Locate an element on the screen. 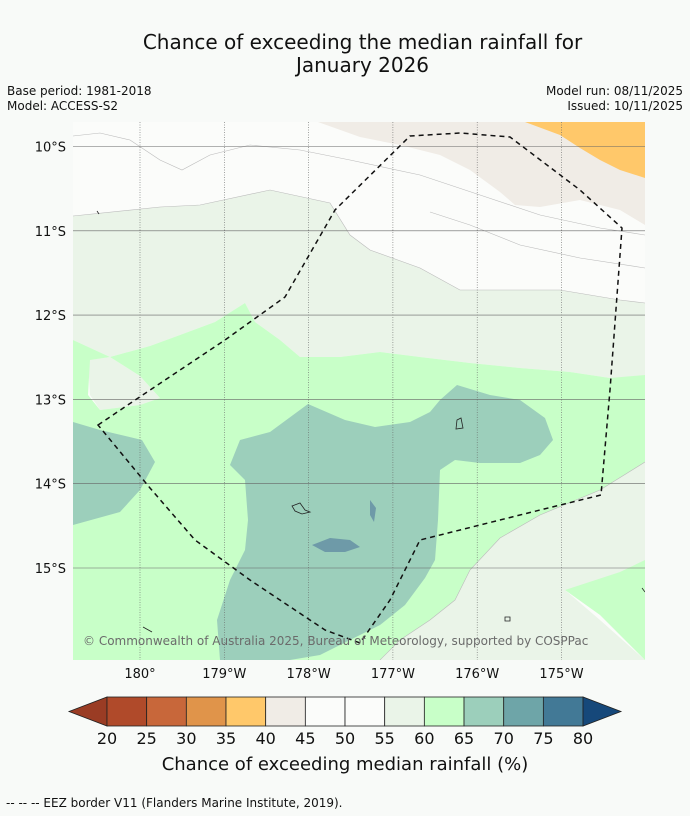 Image resolution: width=690 pixels, height=816 pixels. colorbar-tick-label: 50 is located at coordinates (345, 738).